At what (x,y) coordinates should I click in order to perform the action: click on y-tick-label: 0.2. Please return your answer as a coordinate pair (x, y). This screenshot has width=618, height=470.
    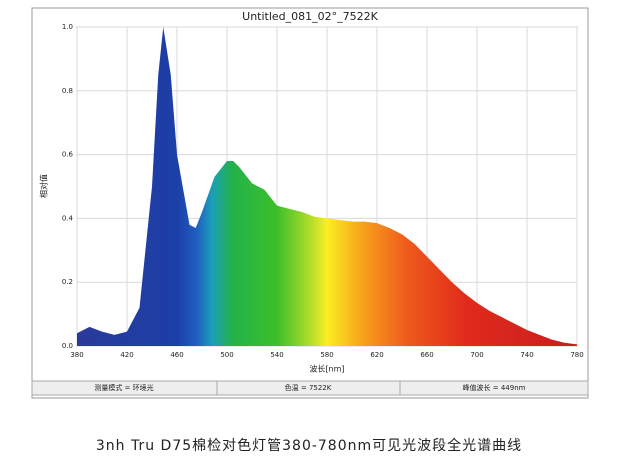
    Looking at the image, I should click on (67, 282).